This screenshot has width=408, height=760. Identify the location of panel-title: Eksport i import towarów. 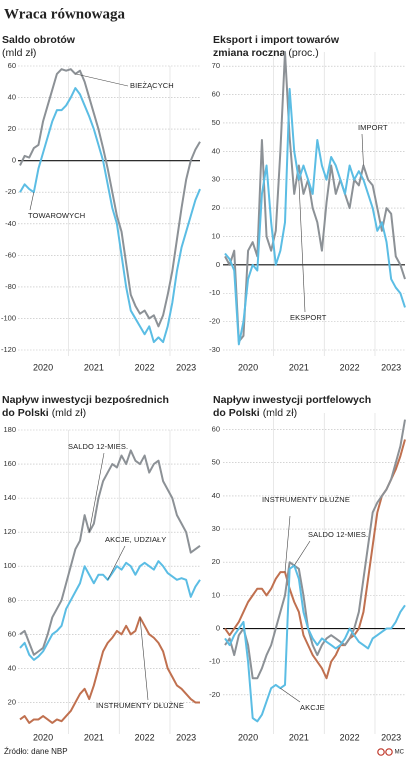
(276, 40).